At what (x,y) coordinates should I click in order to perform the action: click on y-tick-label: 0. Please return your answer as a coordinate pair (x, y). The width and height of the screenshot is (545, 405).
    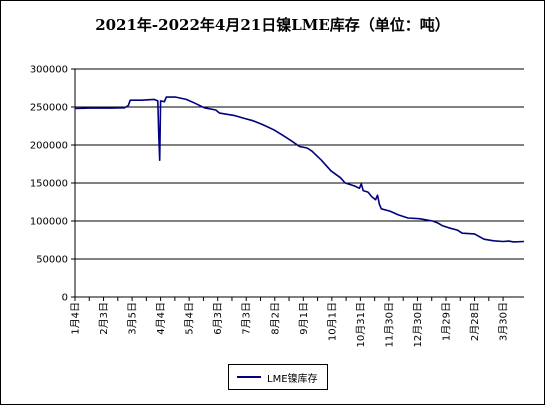
    Looking at the image, I should click on (65, 298).